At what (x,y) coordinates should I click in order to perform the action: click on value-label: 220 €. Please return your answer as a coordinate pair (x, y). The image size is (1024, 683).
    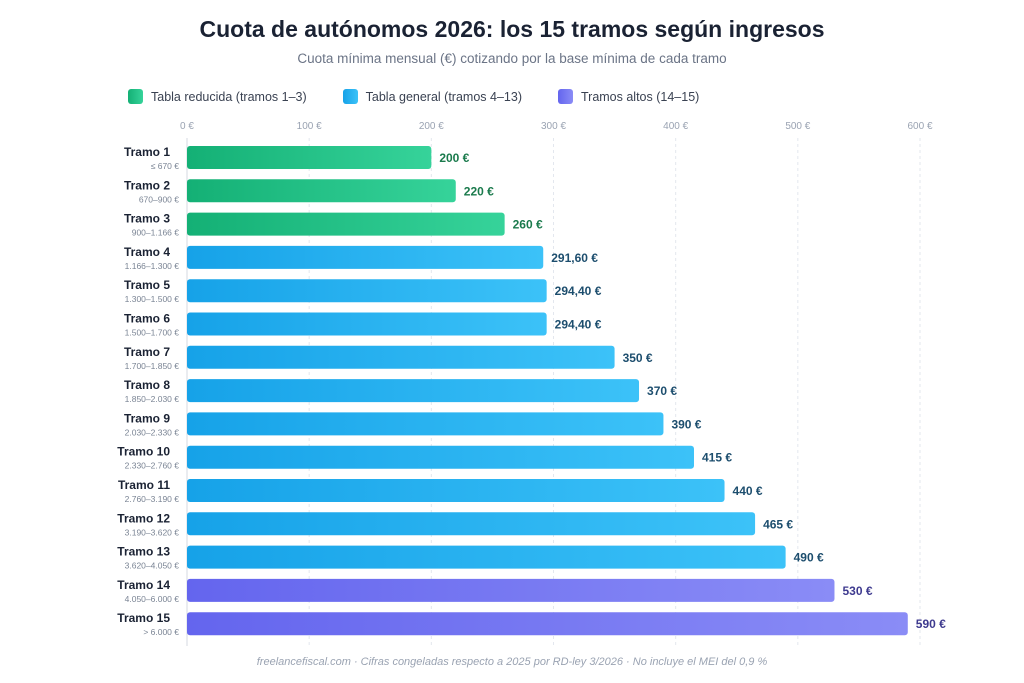
    Looking at the image, I should click on (479, 191).